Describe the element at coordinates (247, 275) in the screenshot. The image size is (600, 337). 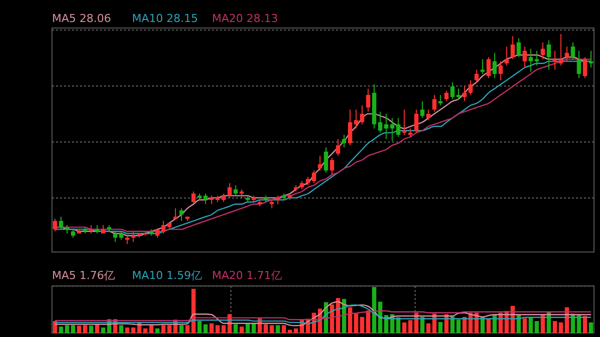
I see `text: MA20 1.71亿` at that location.